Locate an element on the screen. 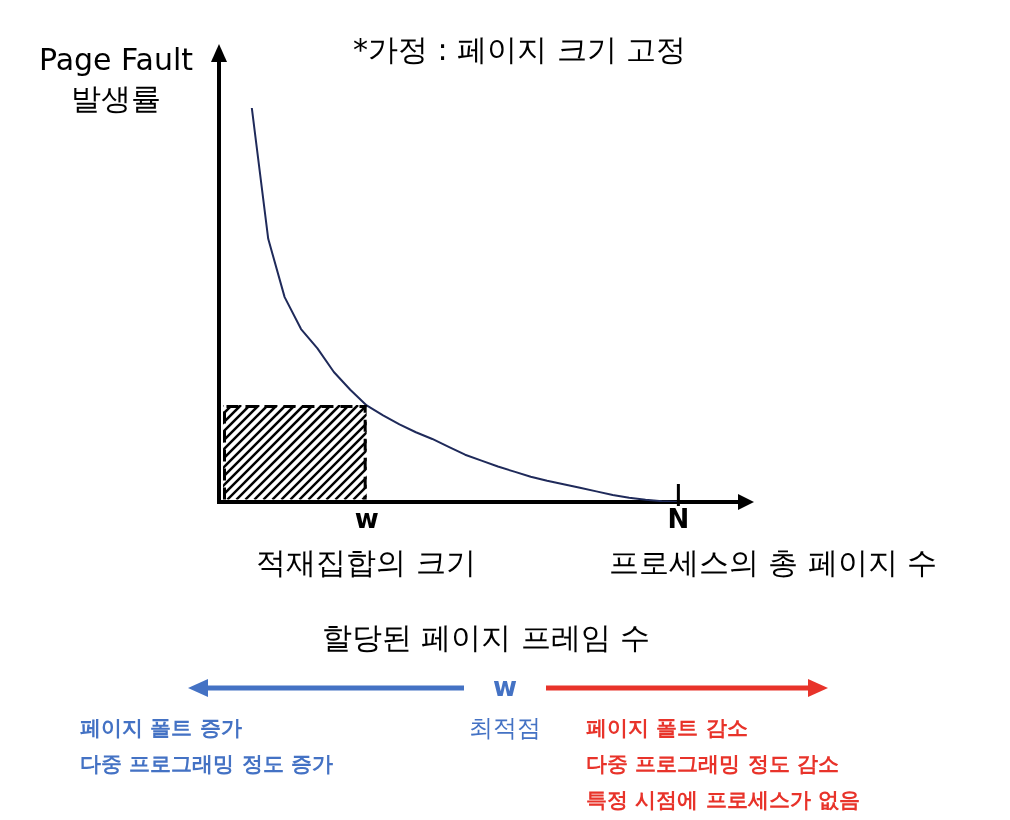  text: 다중 프로그래밍 정도 감소 is located at coordinates (712, 764).